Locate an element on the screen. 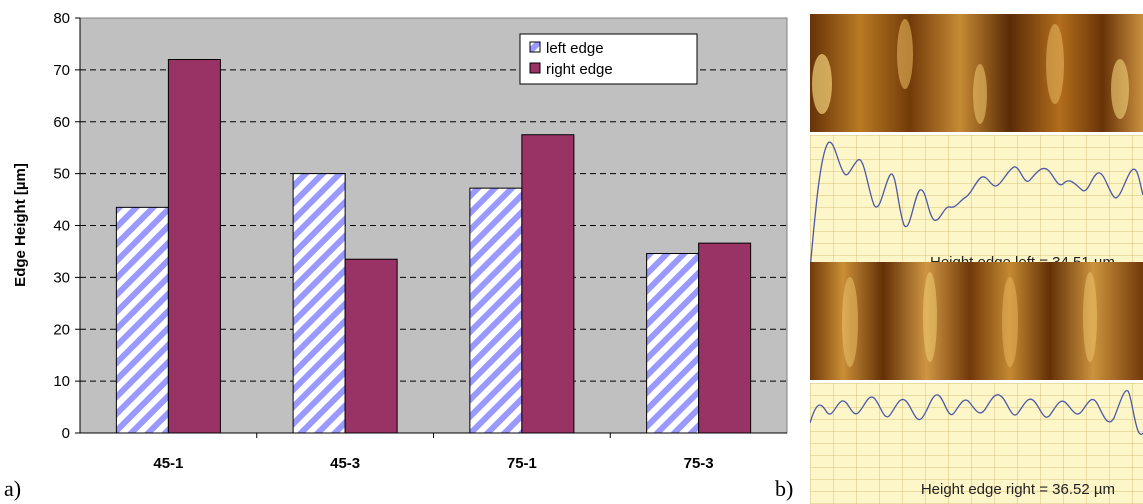 This screenshot has width=1143, height=504. legend-label-right-edge: right edge is located at coordinates (579, 69).